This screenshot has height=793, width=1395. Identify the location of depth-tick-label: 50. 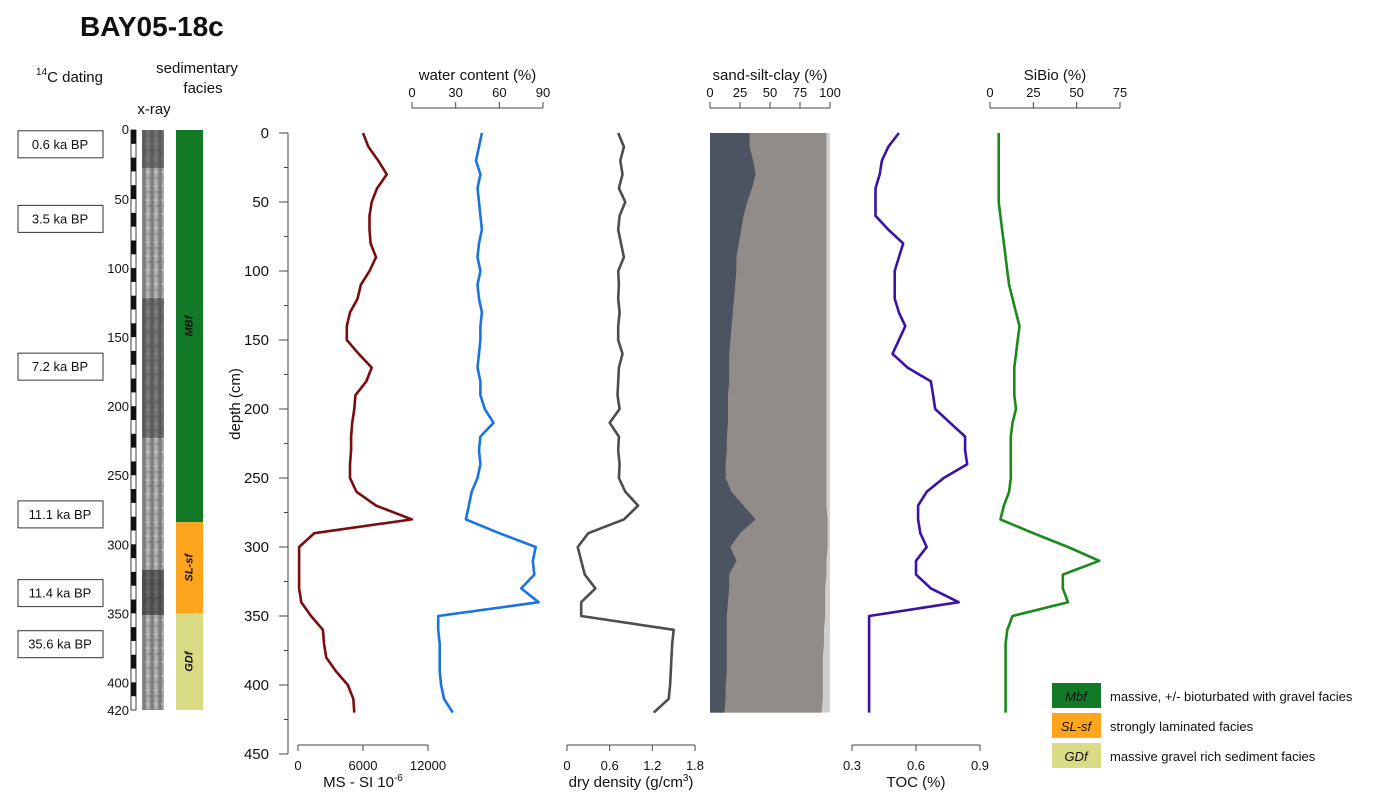
(260, 202).